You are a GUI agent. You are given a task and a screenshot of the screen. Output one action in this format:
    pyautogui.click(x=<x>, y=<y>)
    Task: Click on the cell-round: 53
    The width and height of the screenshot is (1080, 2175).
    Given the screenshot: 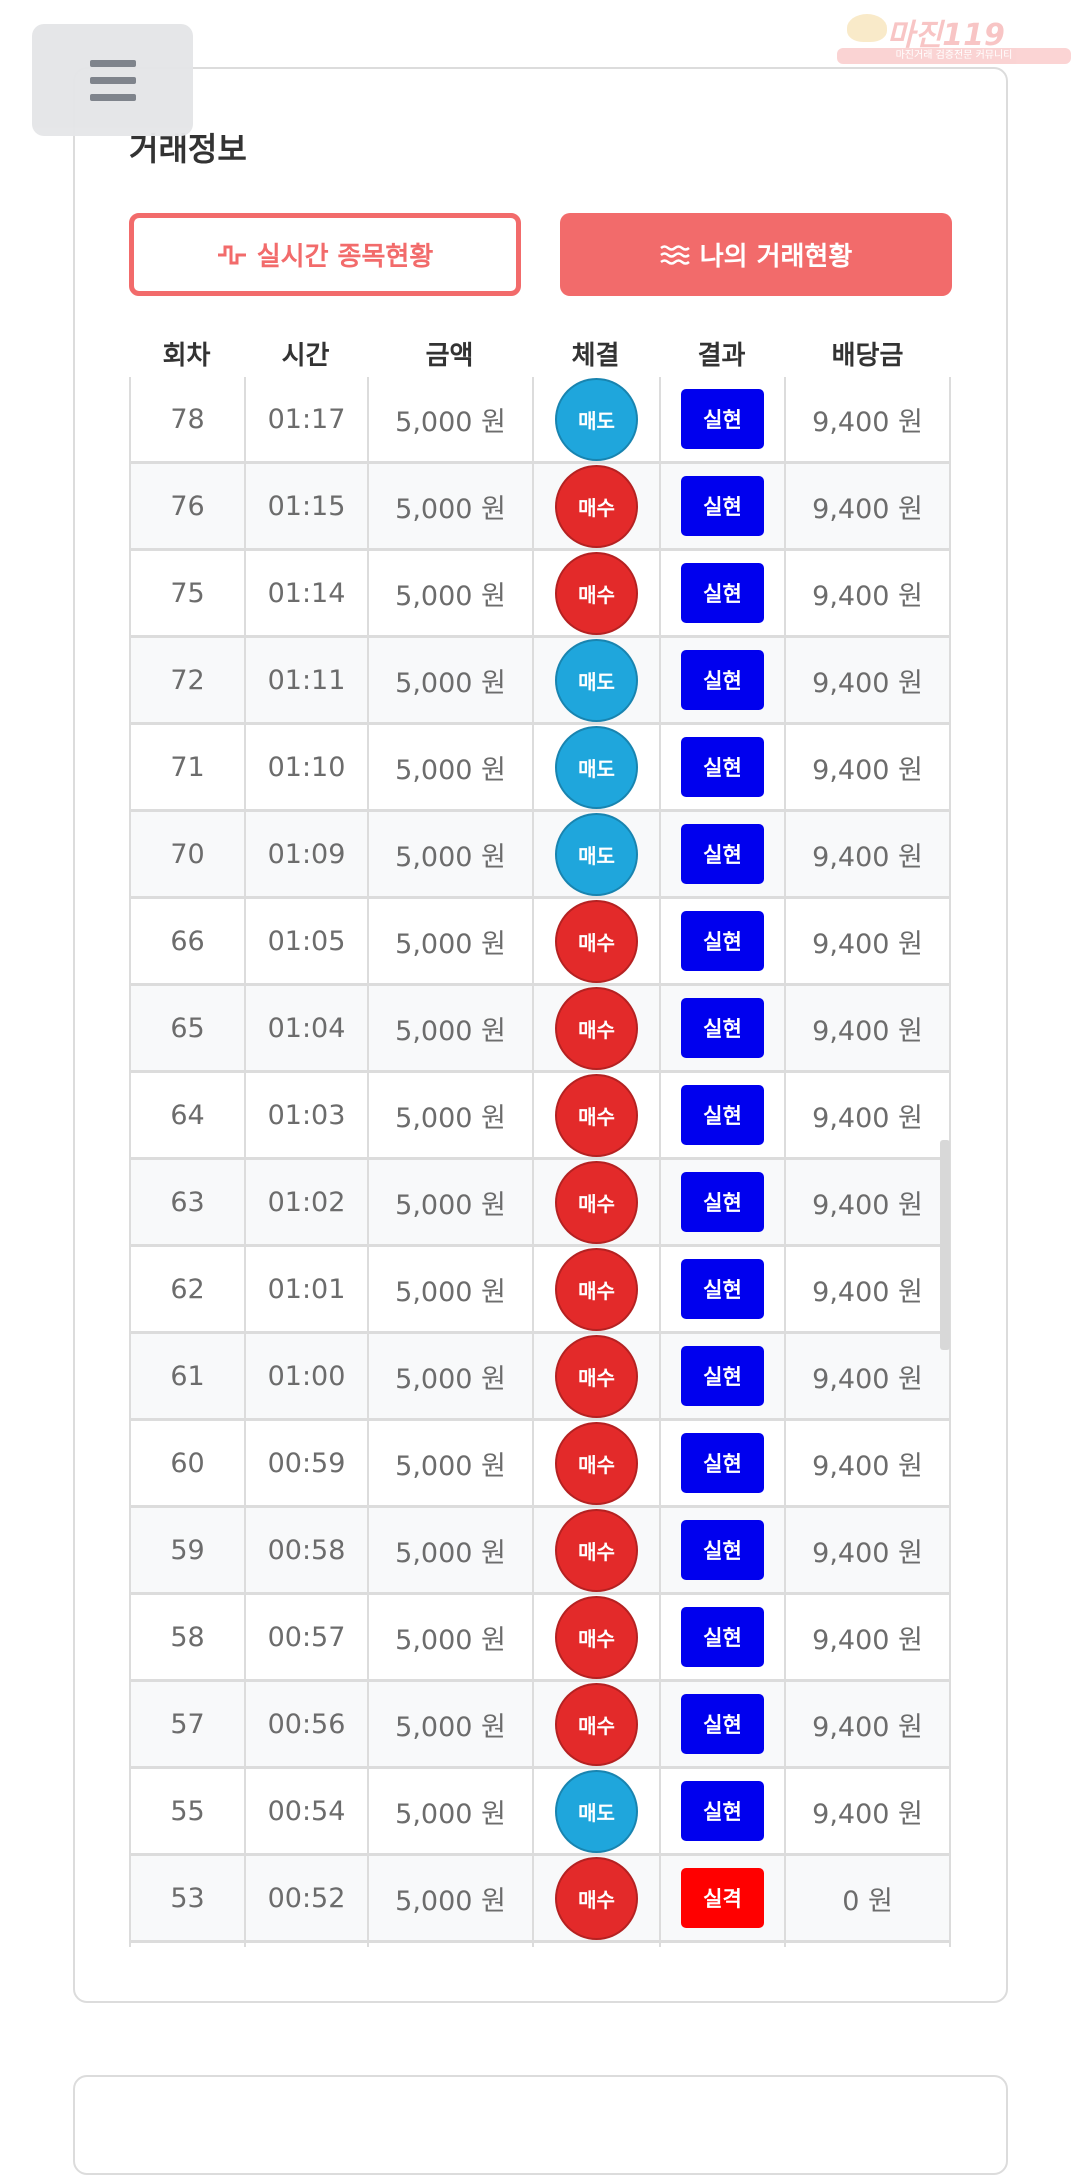 What is the action you would take?
    pyautogui.click(x=186, y=1898)
    